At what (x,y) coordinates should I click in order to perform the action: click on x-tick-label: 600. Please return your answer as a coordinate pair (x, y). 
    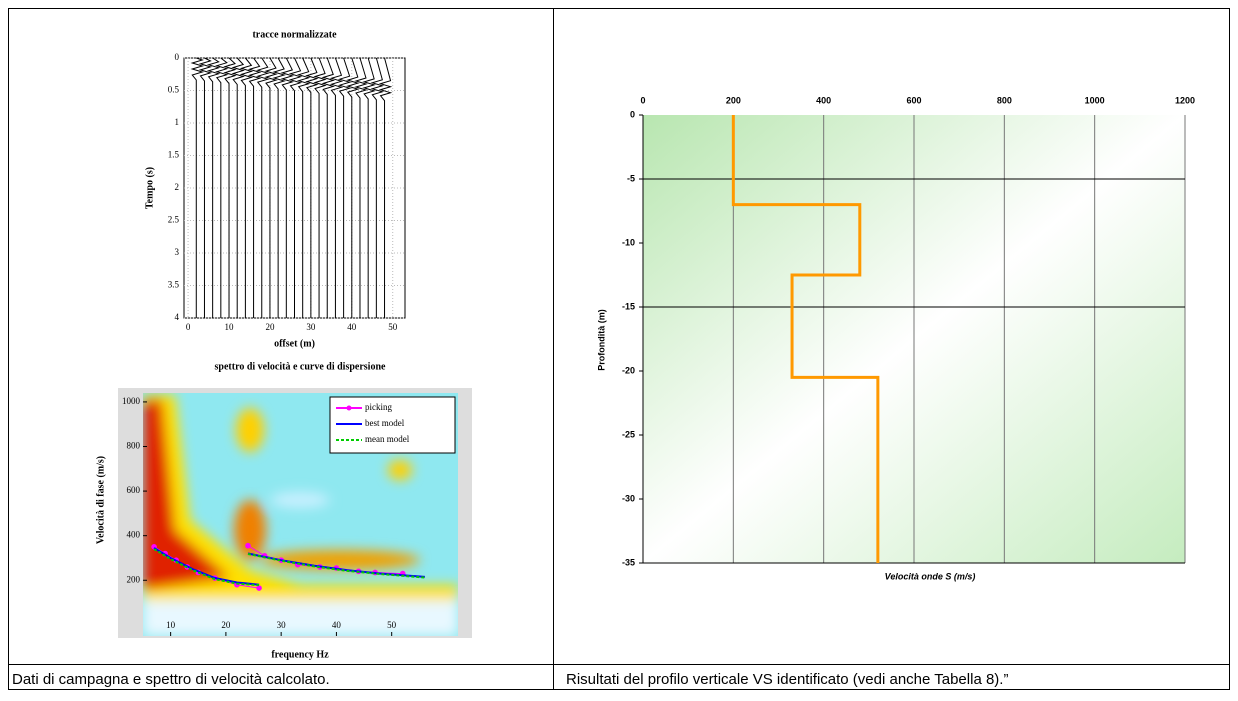
    Looking at the image, I should click on (913, 100).